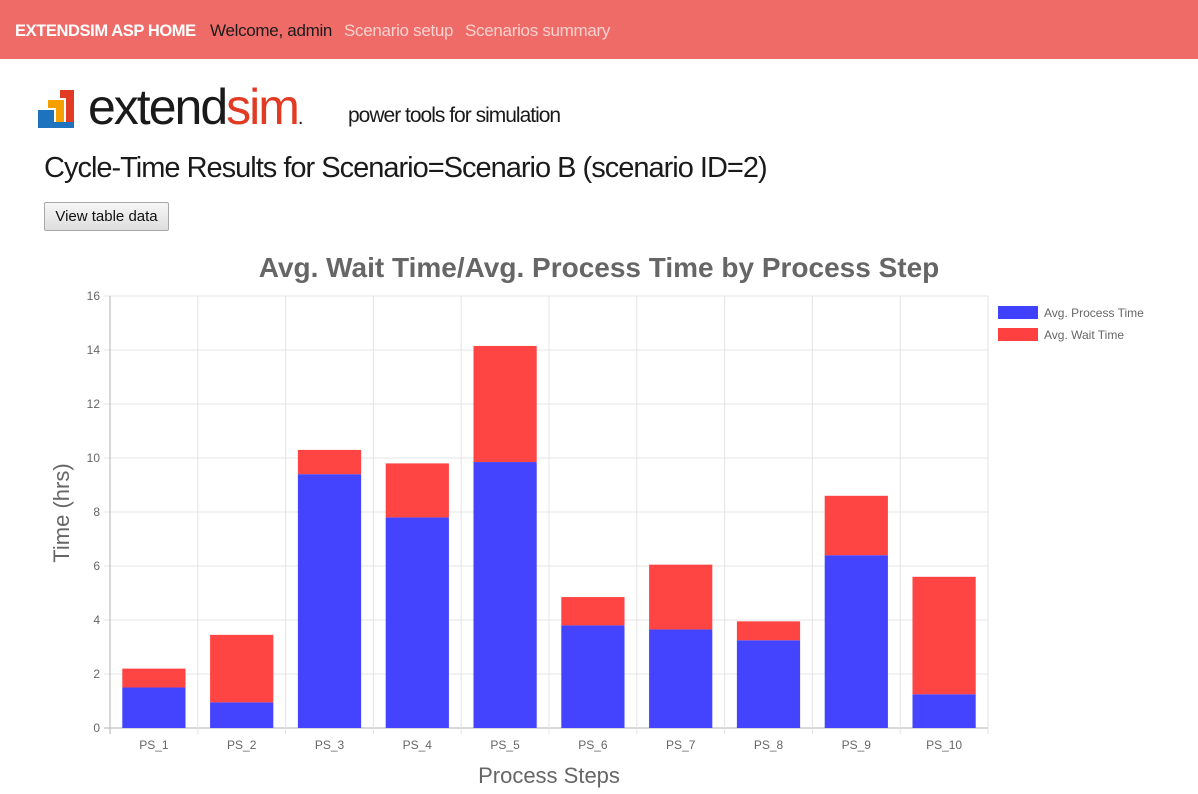 The height and width of the screenshot is (794, 1198). I want to click on nav-scenarios-summary-link: Scenarios summary, so click(538, 30).